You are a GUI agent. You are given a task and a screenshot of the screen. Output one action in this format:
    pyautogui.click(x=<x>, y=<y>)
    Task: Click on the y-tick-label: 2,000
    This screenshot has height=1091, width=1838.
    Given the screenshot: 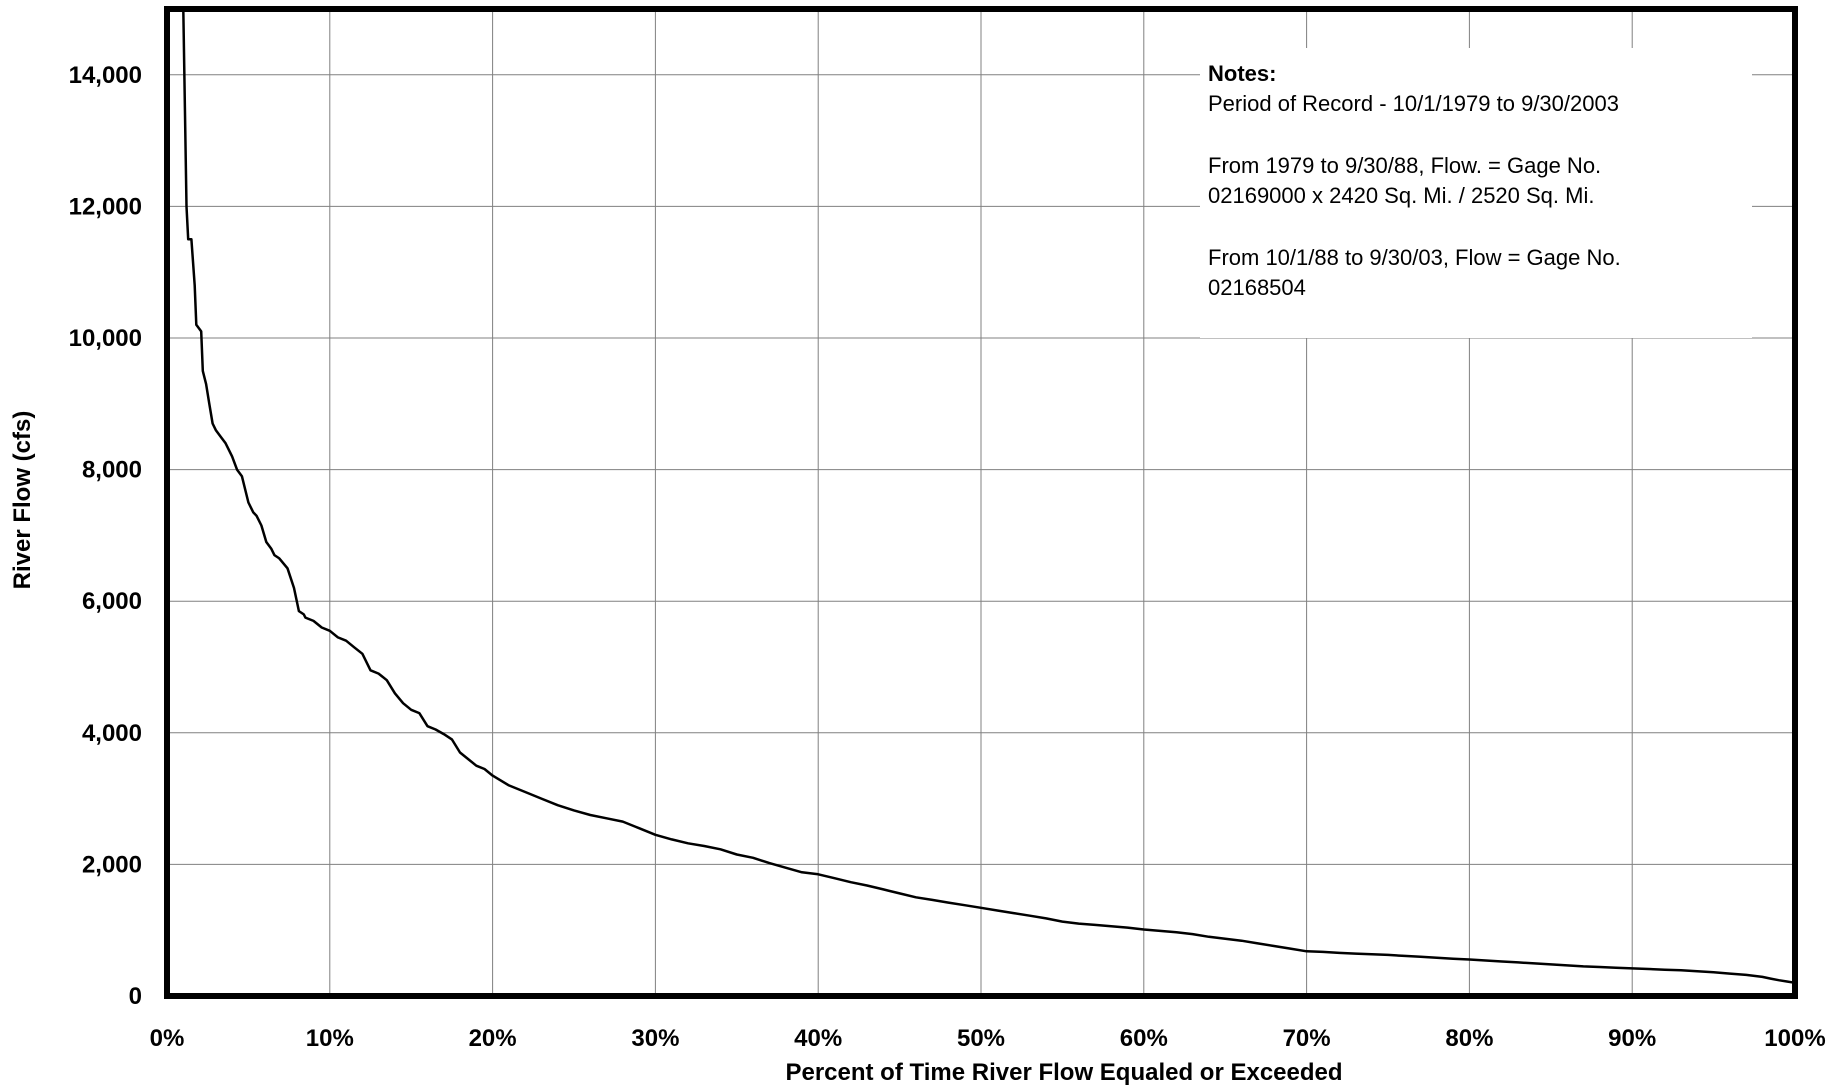 What is the action you would take?
    pyautogui.click(x=112, y=864)
    